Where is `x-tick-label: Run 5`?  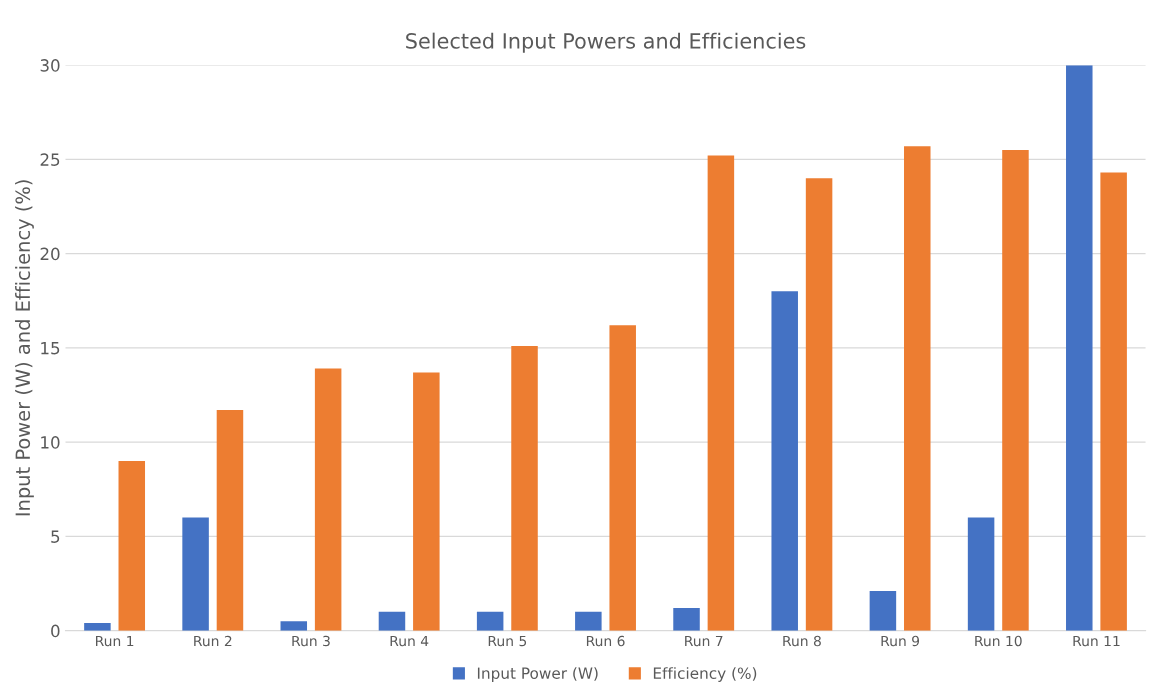 x-tick-label: Run 5 is located at coordinates (507, 641).